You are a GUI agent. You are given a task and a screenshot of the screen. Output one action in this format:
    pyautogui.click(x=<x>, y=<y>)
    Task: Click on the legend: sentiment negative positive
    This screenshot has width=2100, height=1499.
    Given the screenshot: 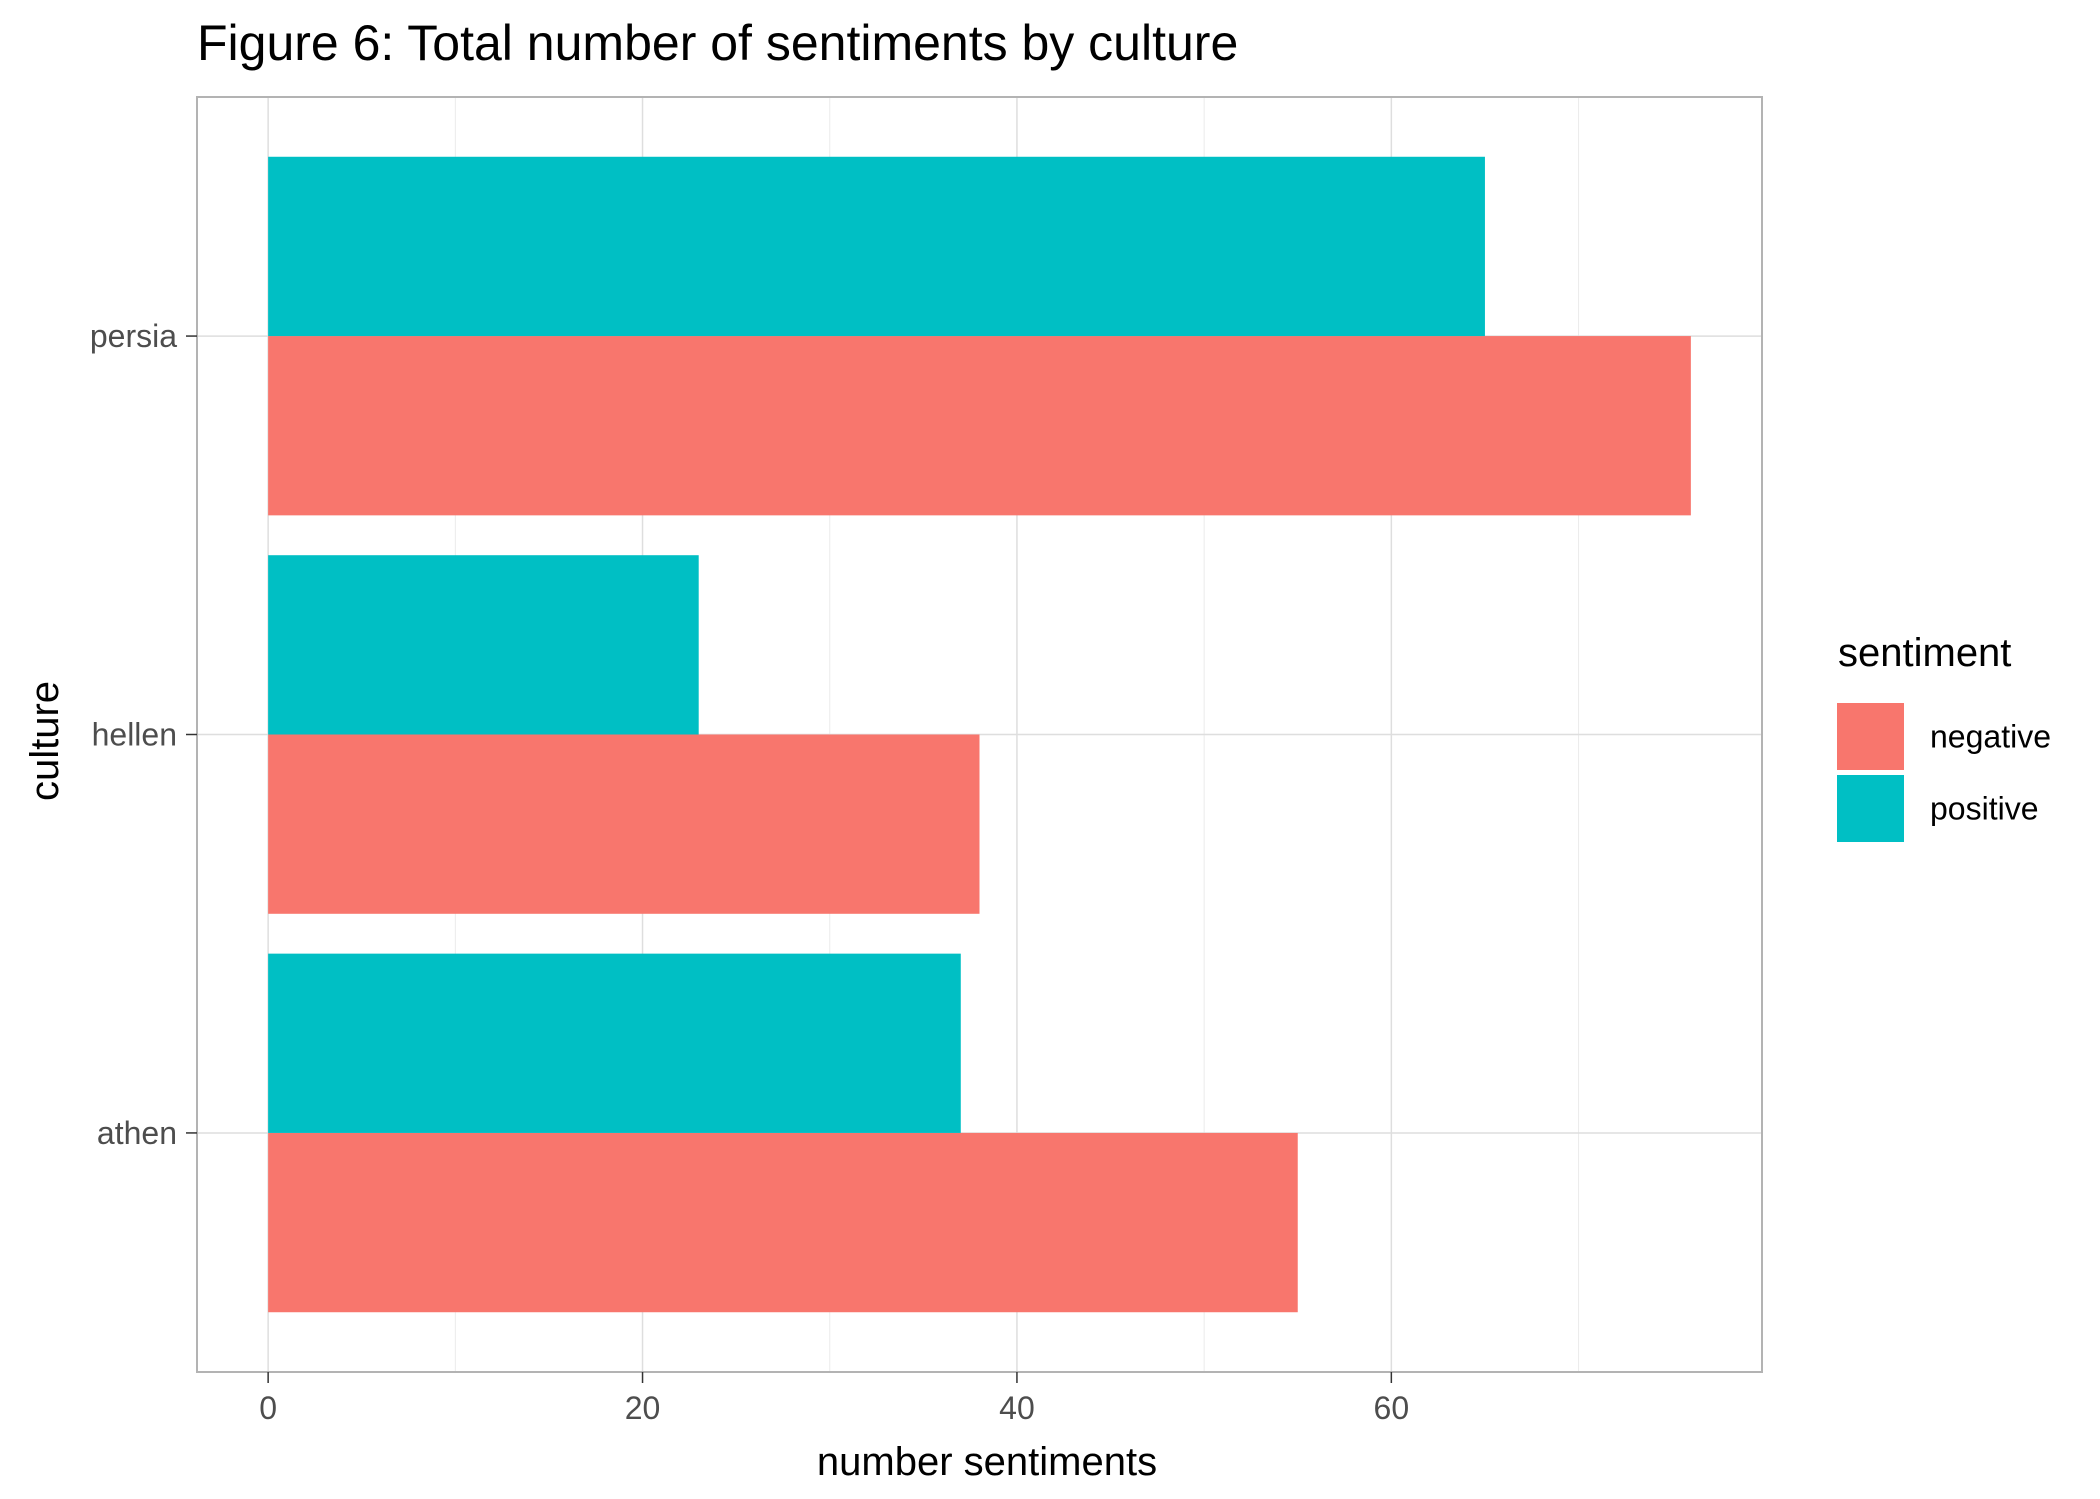 What is the action you would take?
    pyautogui.click(x=1944, y=736)
    